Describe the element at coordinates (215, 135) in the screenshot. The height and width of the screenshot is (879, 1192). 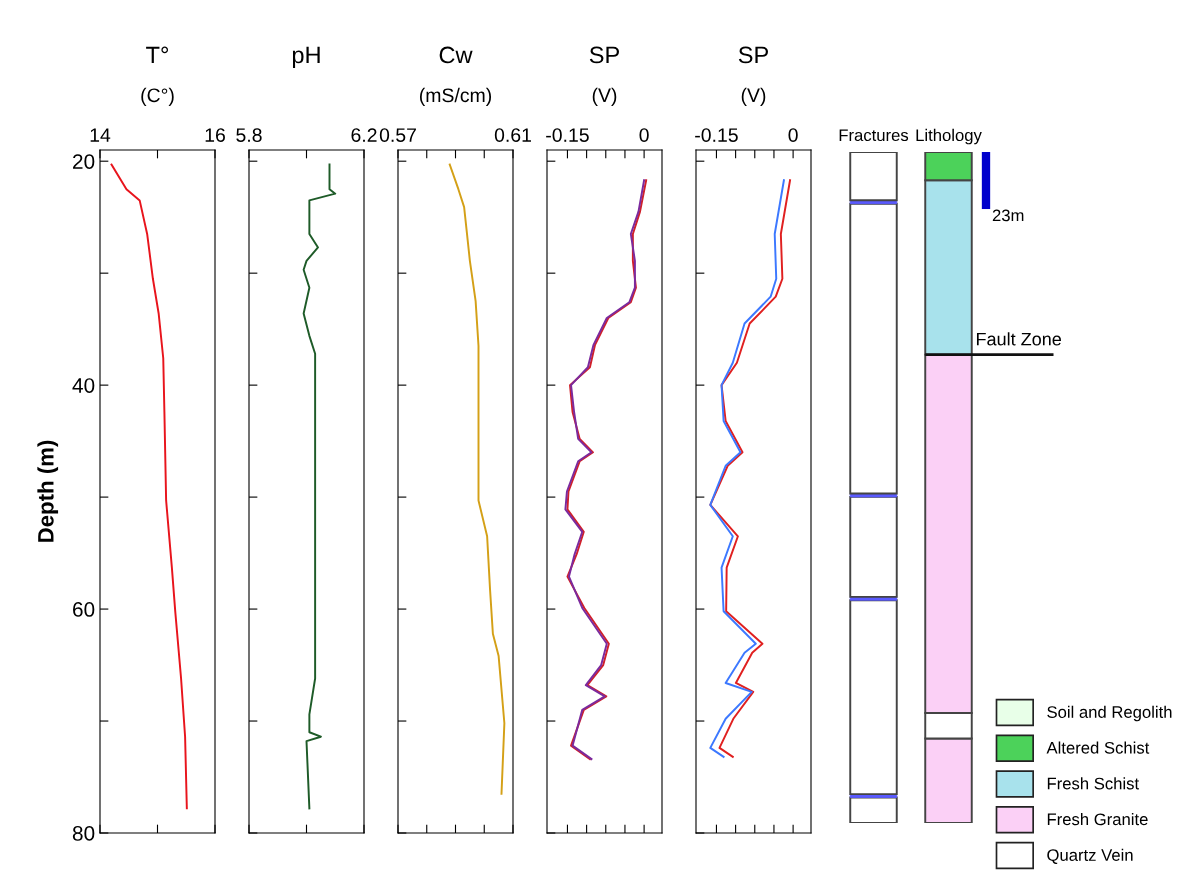
I see `x-tick-label: 16` at that location.